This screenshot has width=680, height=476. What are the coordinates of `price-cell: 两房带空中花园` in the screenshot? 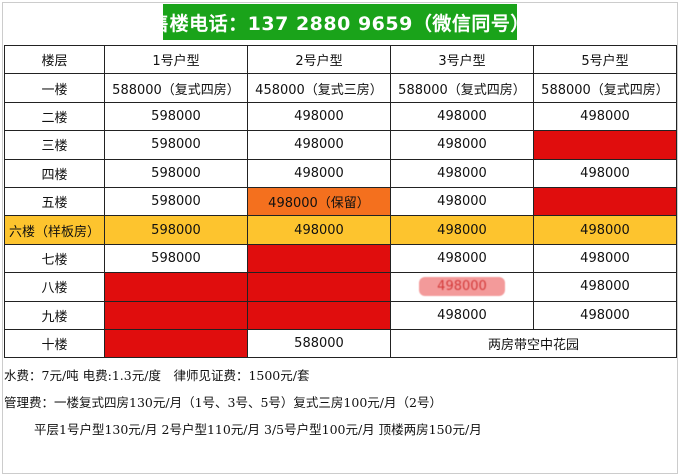 It's located at (533, 343).